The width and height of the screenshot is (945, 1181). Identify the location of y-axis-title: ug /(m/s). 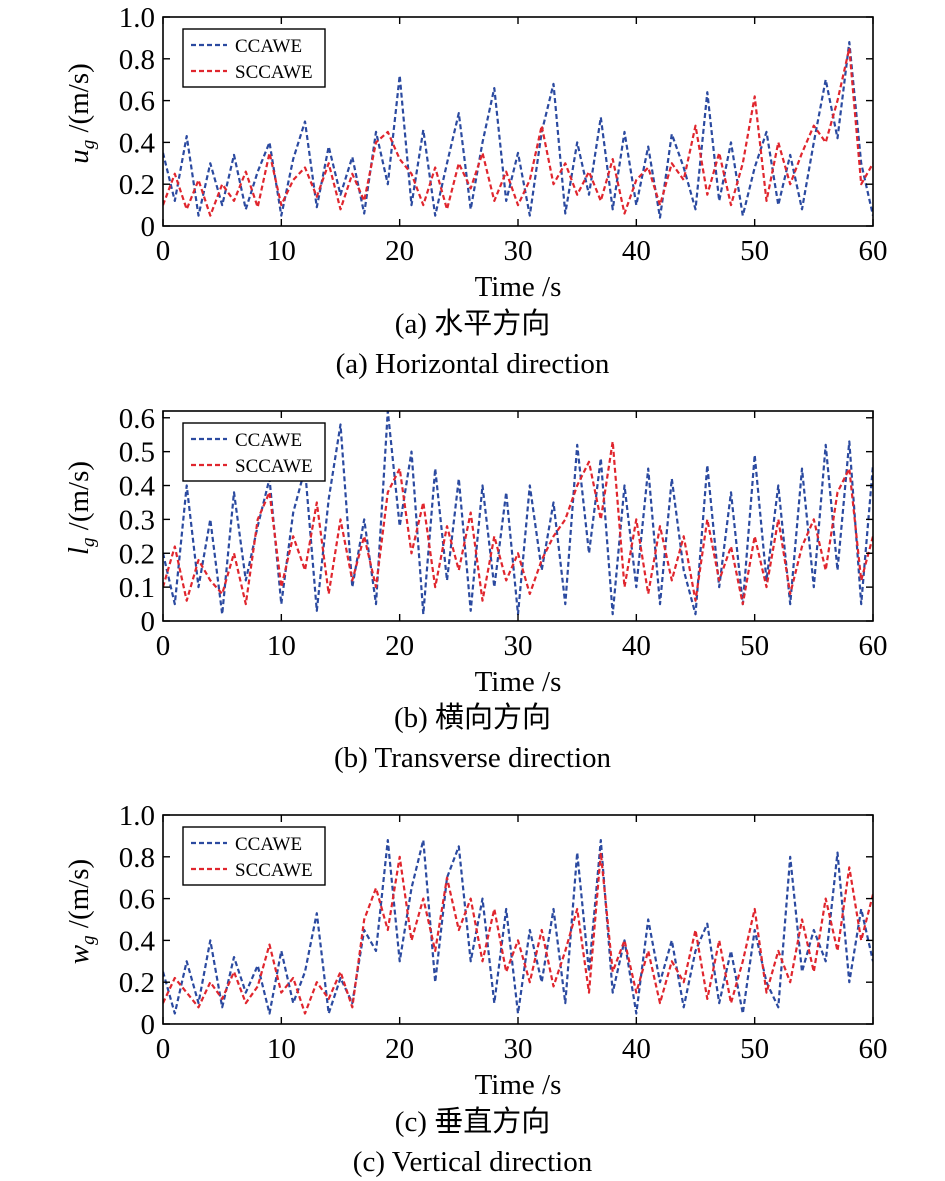
(81, 113).